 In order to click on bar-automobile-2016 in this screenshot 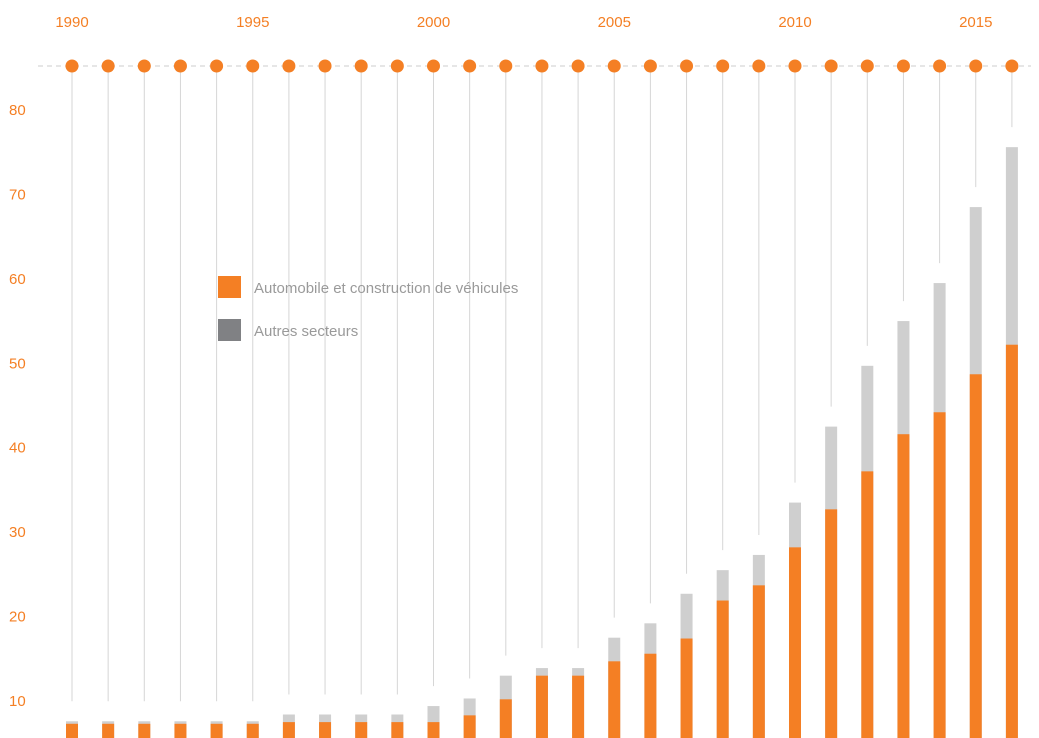, I will do `click(1011, 541)`.